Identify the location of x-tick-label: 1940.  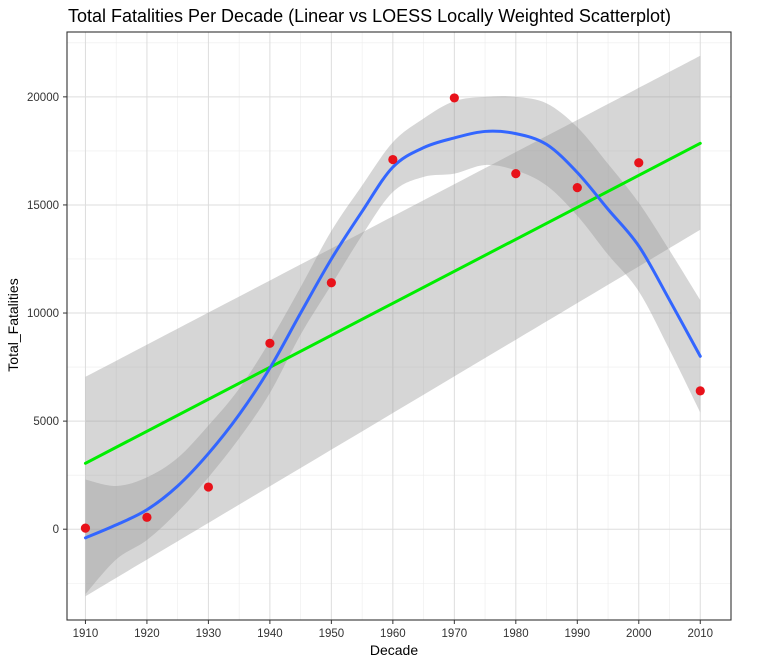
(270, 634).